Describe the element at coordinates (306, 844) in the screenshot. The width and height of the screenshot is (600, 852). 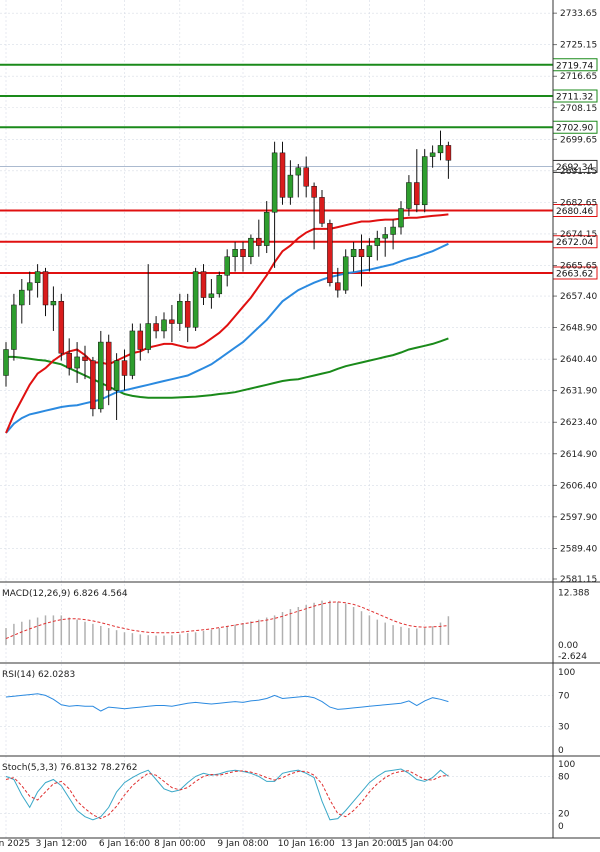
I see `time-tick-label: 10 Jan 16:00` at that location.